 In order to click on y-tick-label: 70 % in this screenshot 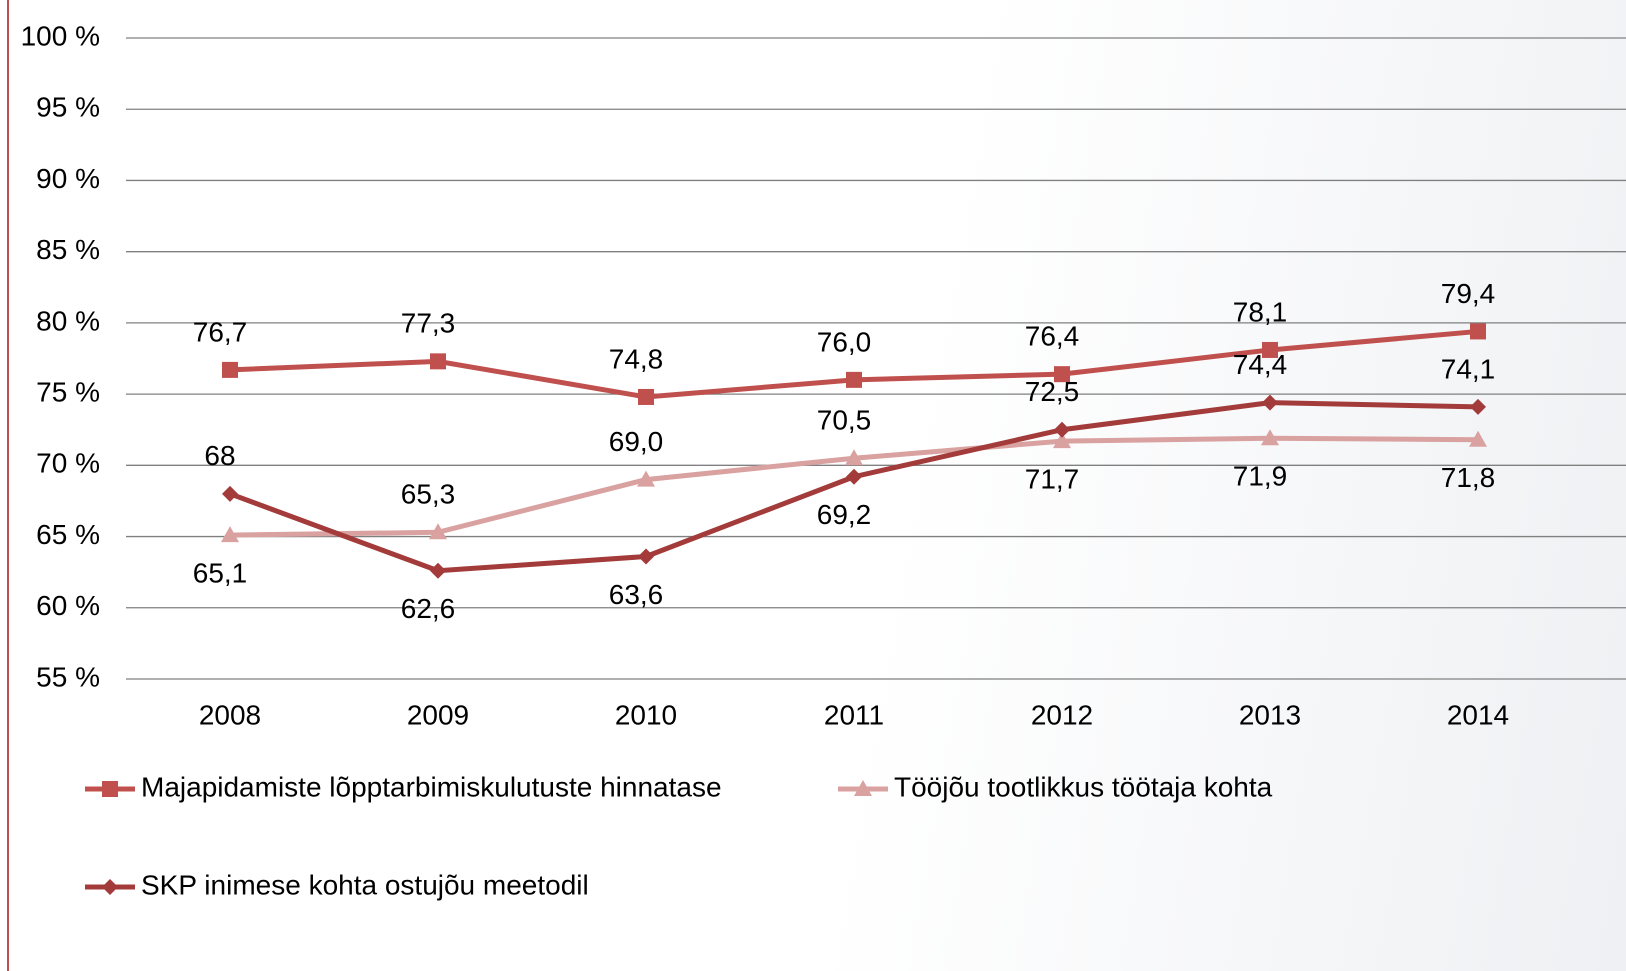, I will do `click(68, 463)`.